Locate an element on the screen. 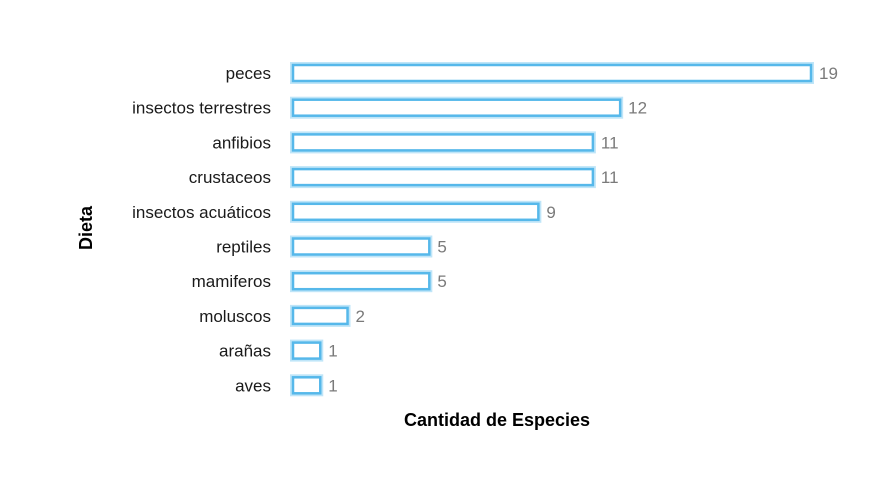 This screenshot has height=500, width=889. category-label-1: insectos terrestres is located at coordinates (201, 108).